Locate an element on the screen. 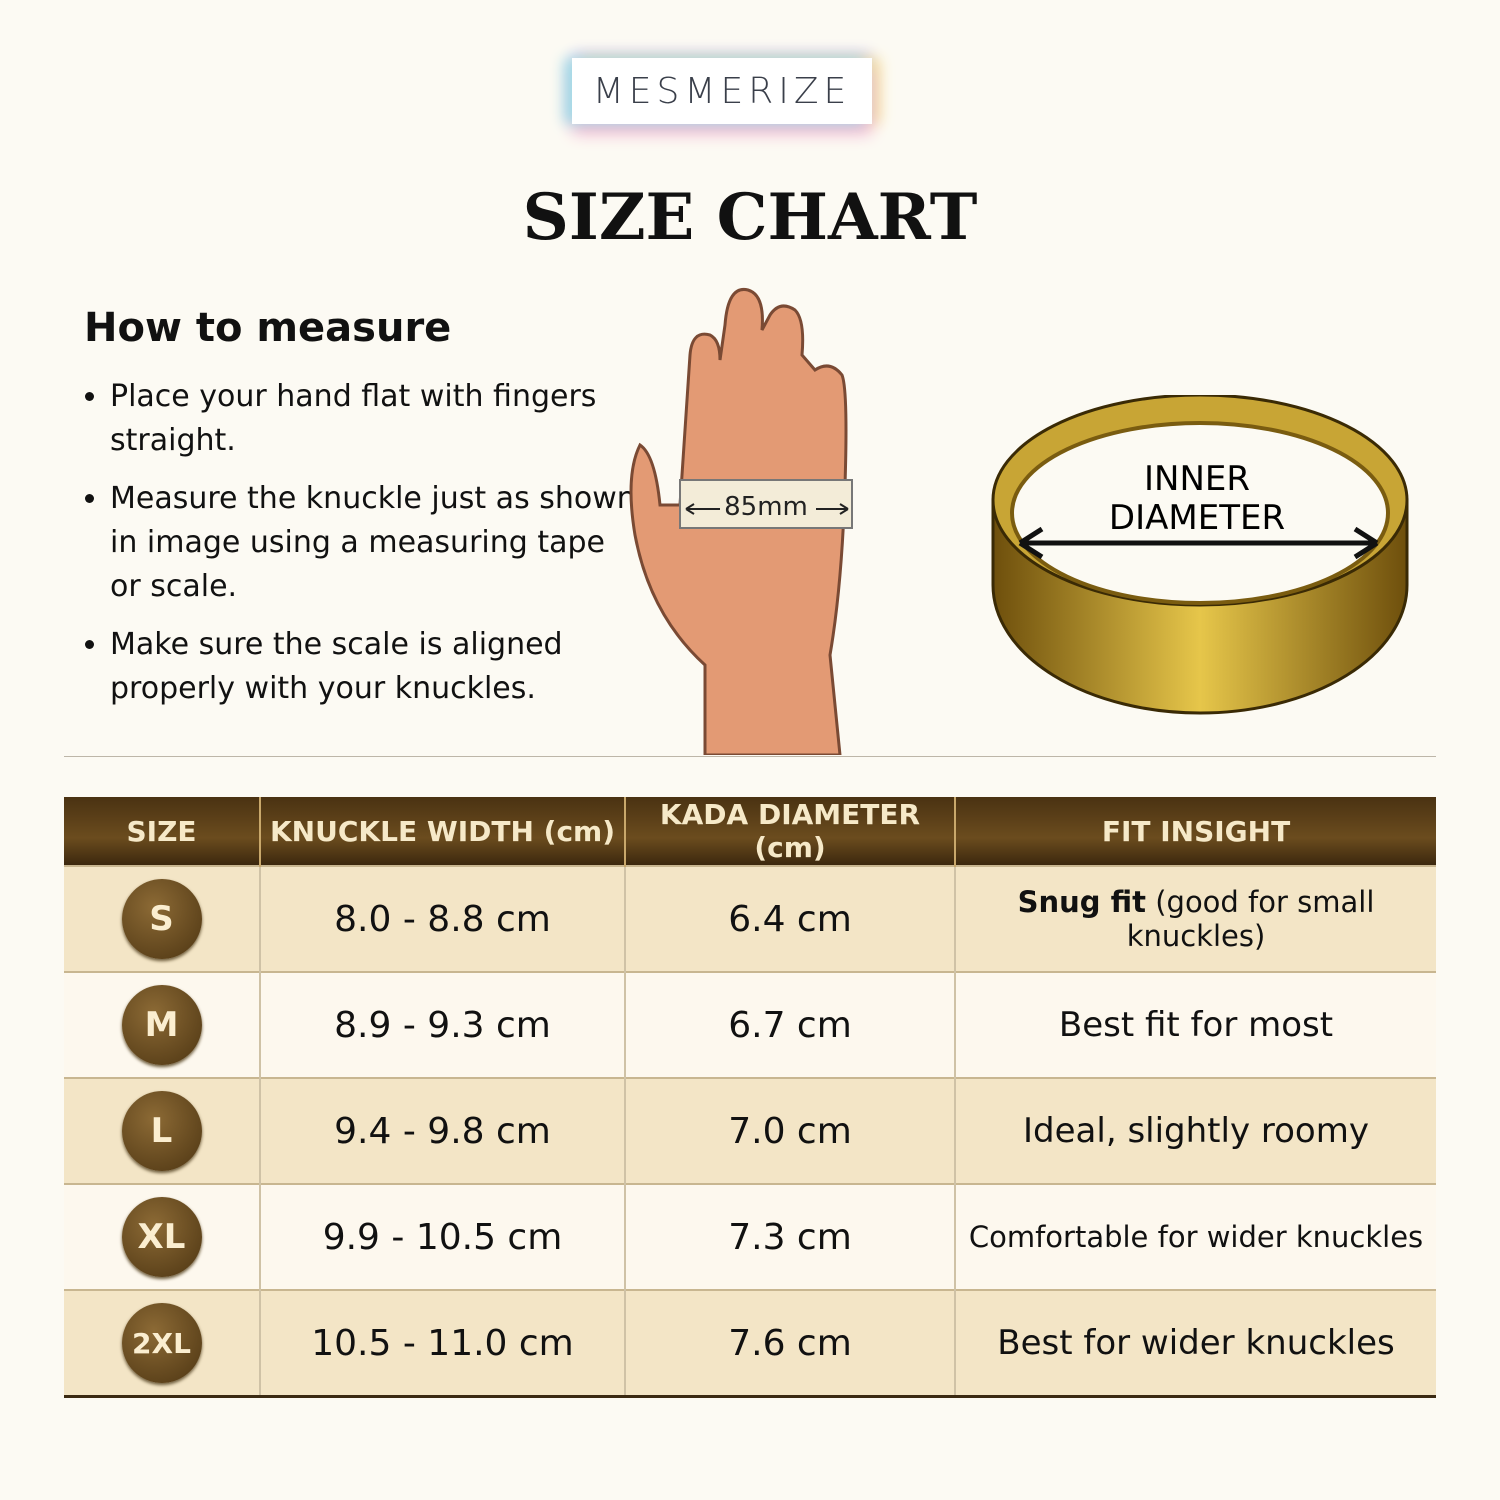 The image size is (1500, 1500). diameter-cell: 7.0 cm is located at coordinates (789, 1130).